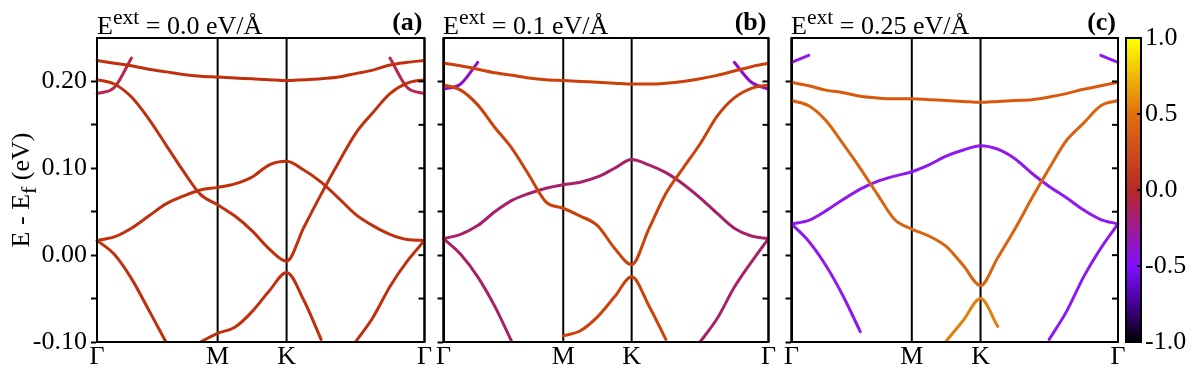 This screenshot has height=371, width=1200. What do you see at coordinates (750, 21) in the screenshot?
I see `text: (b)` at bounding box center [750, 21].